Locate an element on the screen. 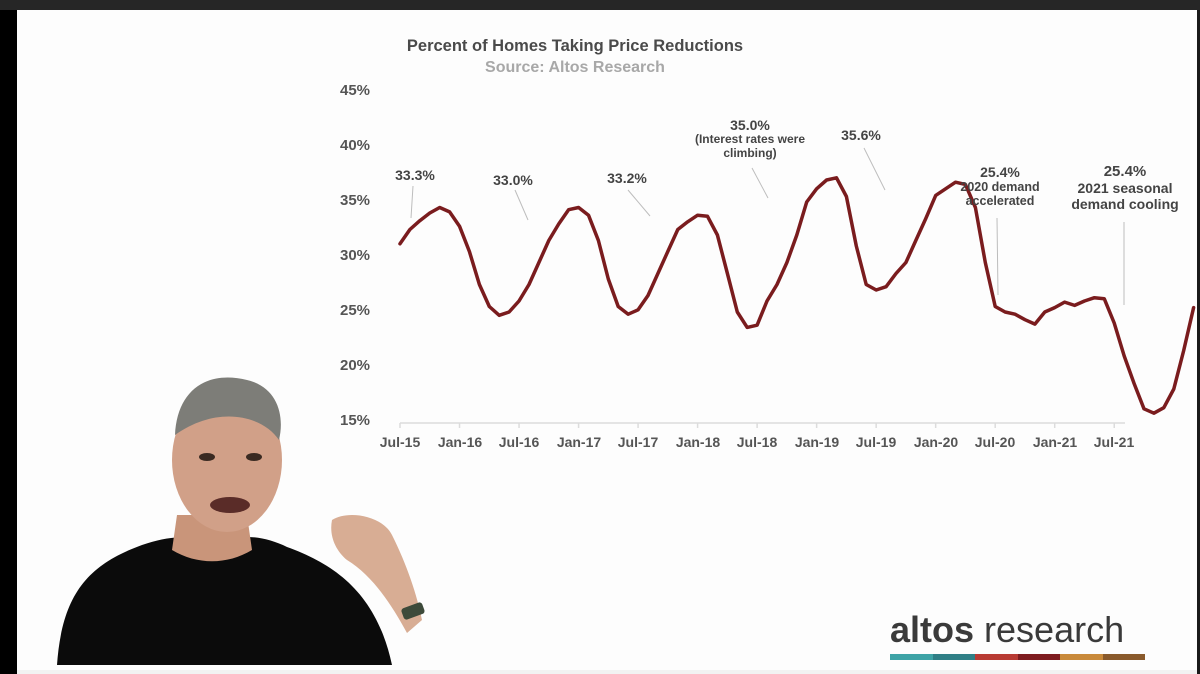 The image size is (1200, 674). x-tick-label: Jan-19 is located at coordinates (817, 442).